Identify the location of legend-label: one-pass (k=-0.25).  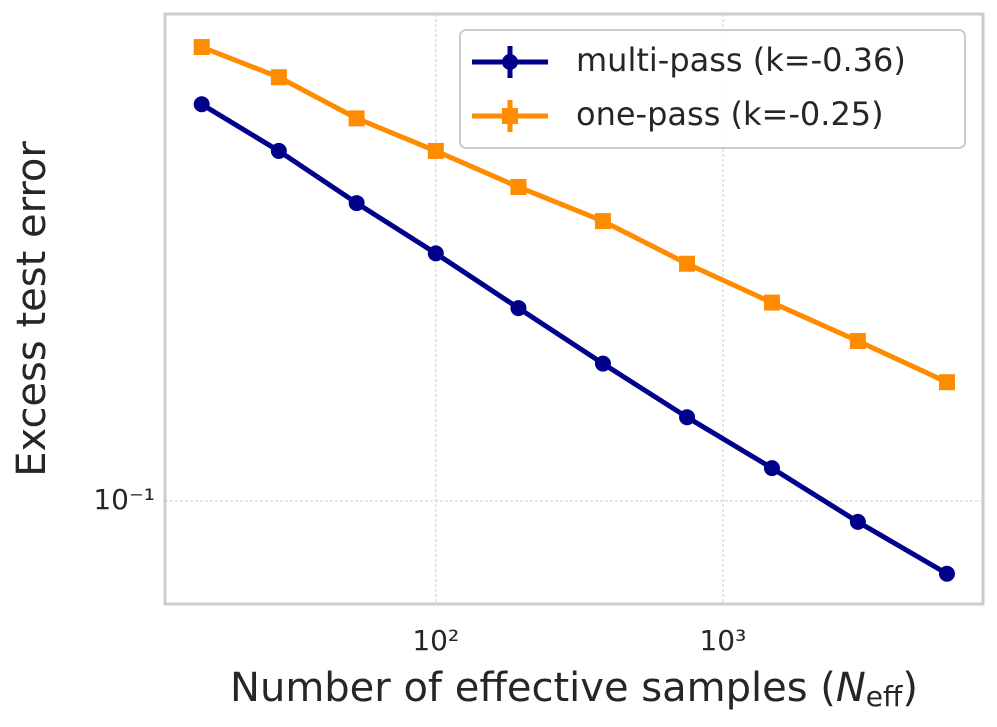
(730, 114).